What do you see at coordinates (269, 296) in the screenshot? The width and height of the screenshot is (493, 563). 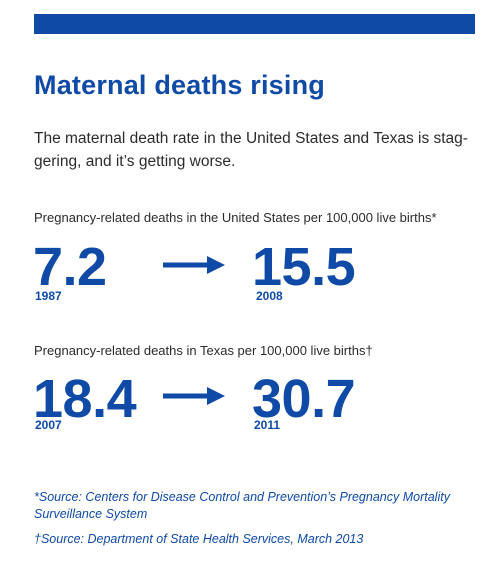 I see `us-to-year: 2008` at bounding box center [269, 296].